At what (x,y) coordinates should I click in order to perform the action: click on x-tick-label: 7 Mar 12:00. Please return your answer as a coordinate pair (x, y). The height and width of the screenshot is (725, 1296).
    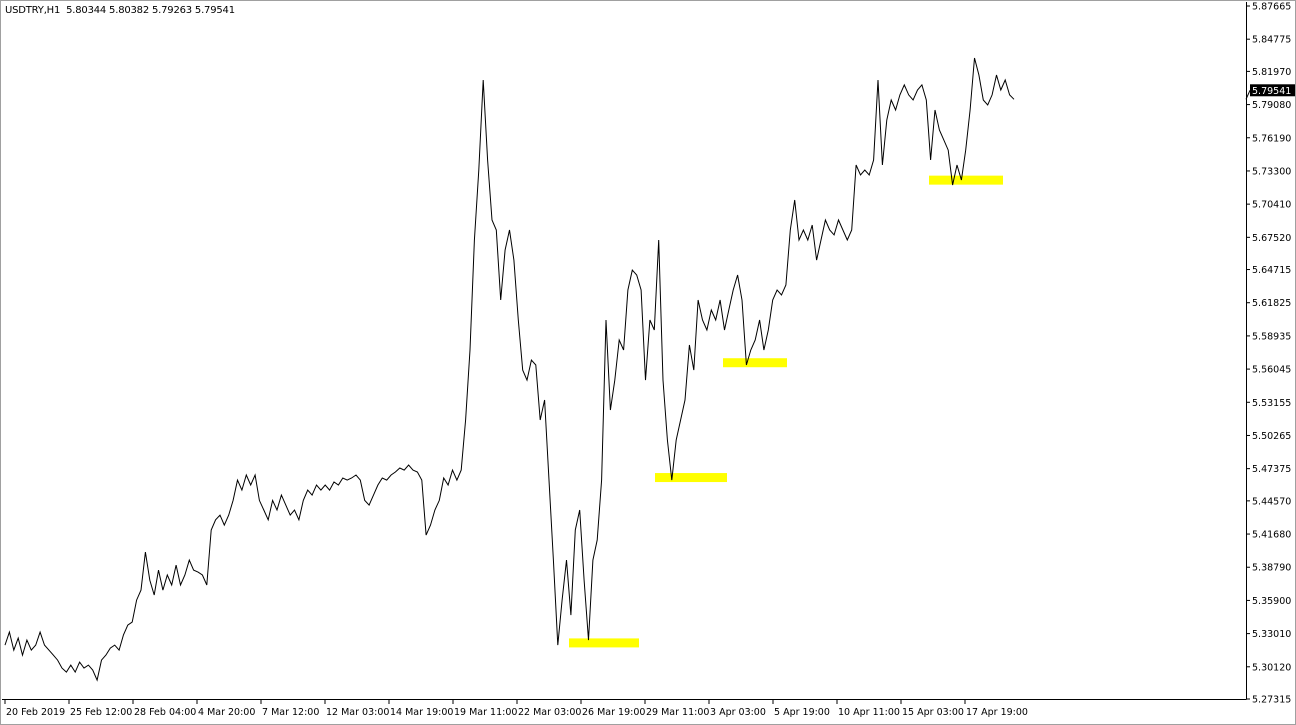
    Looking at the image, I should click on (290, 712).